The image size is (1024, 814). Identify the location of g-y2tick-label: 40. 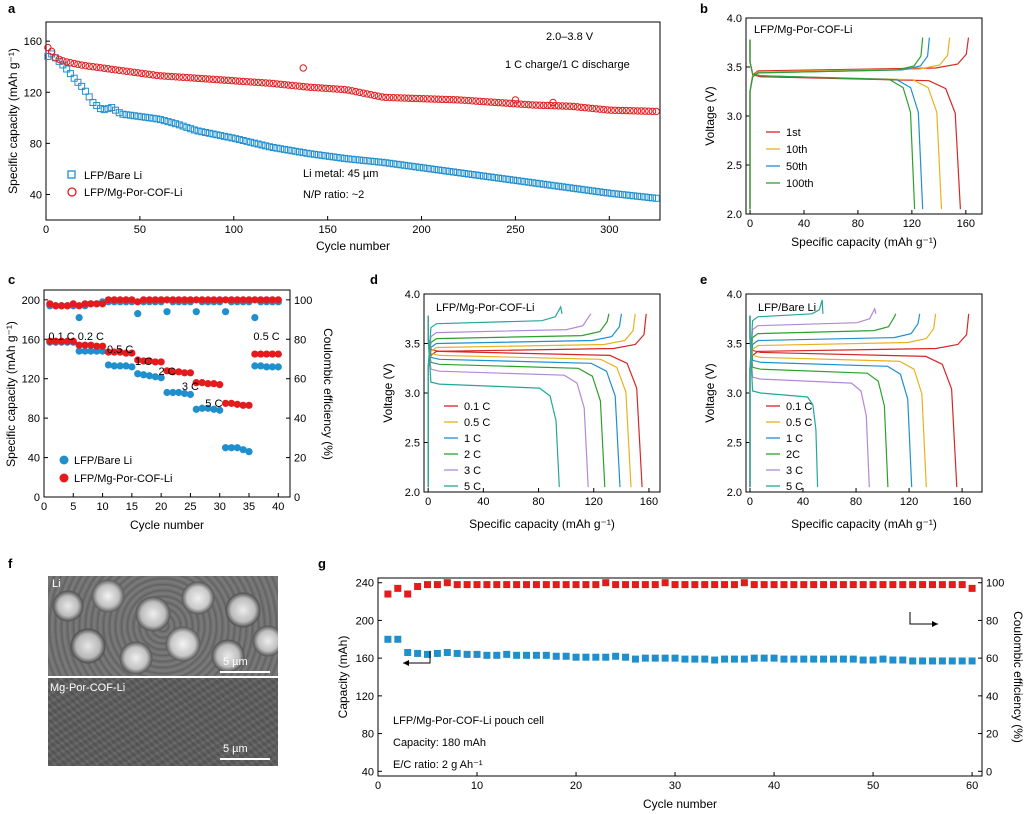
(992, 697).